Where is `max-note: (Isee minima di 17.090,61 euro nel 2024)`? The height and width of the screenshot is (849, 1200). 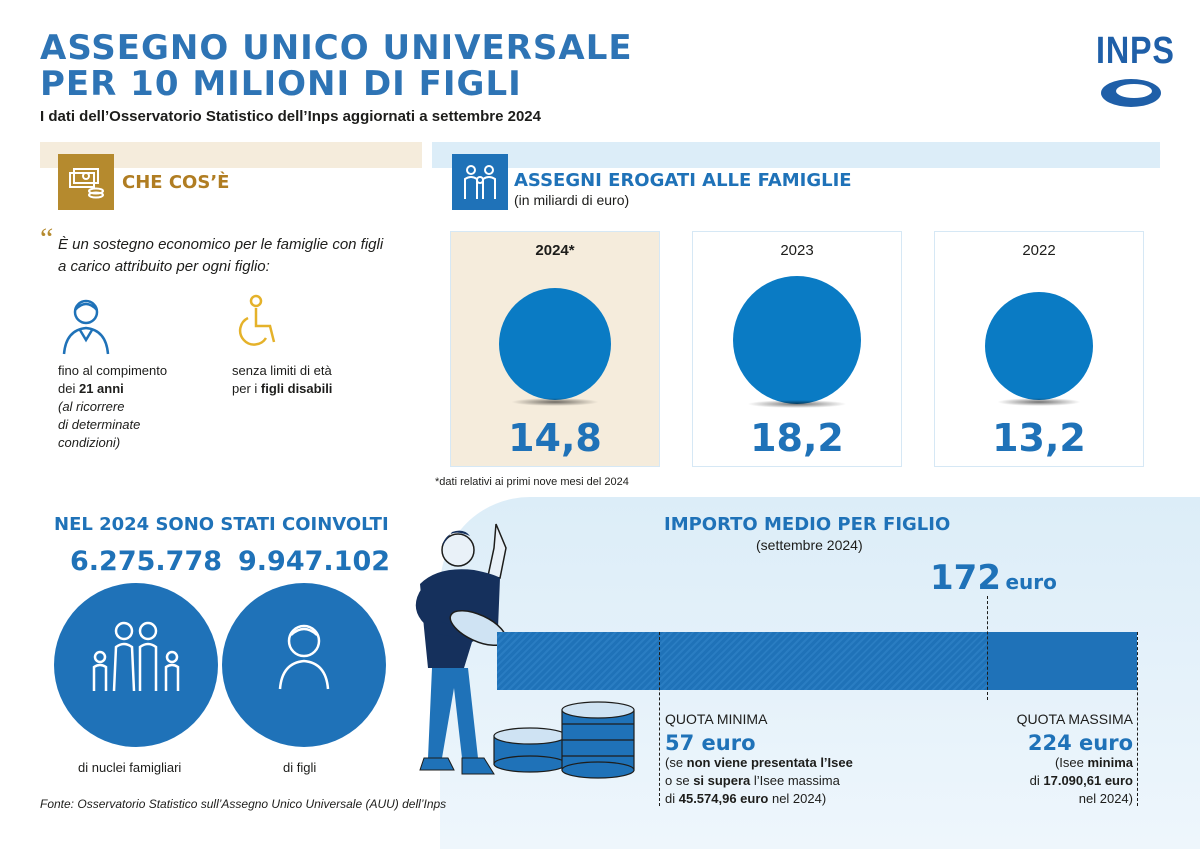 max-note: (Isee minima di 17.090,61 euro nel 2024) is located at coordinates (1081, 780).